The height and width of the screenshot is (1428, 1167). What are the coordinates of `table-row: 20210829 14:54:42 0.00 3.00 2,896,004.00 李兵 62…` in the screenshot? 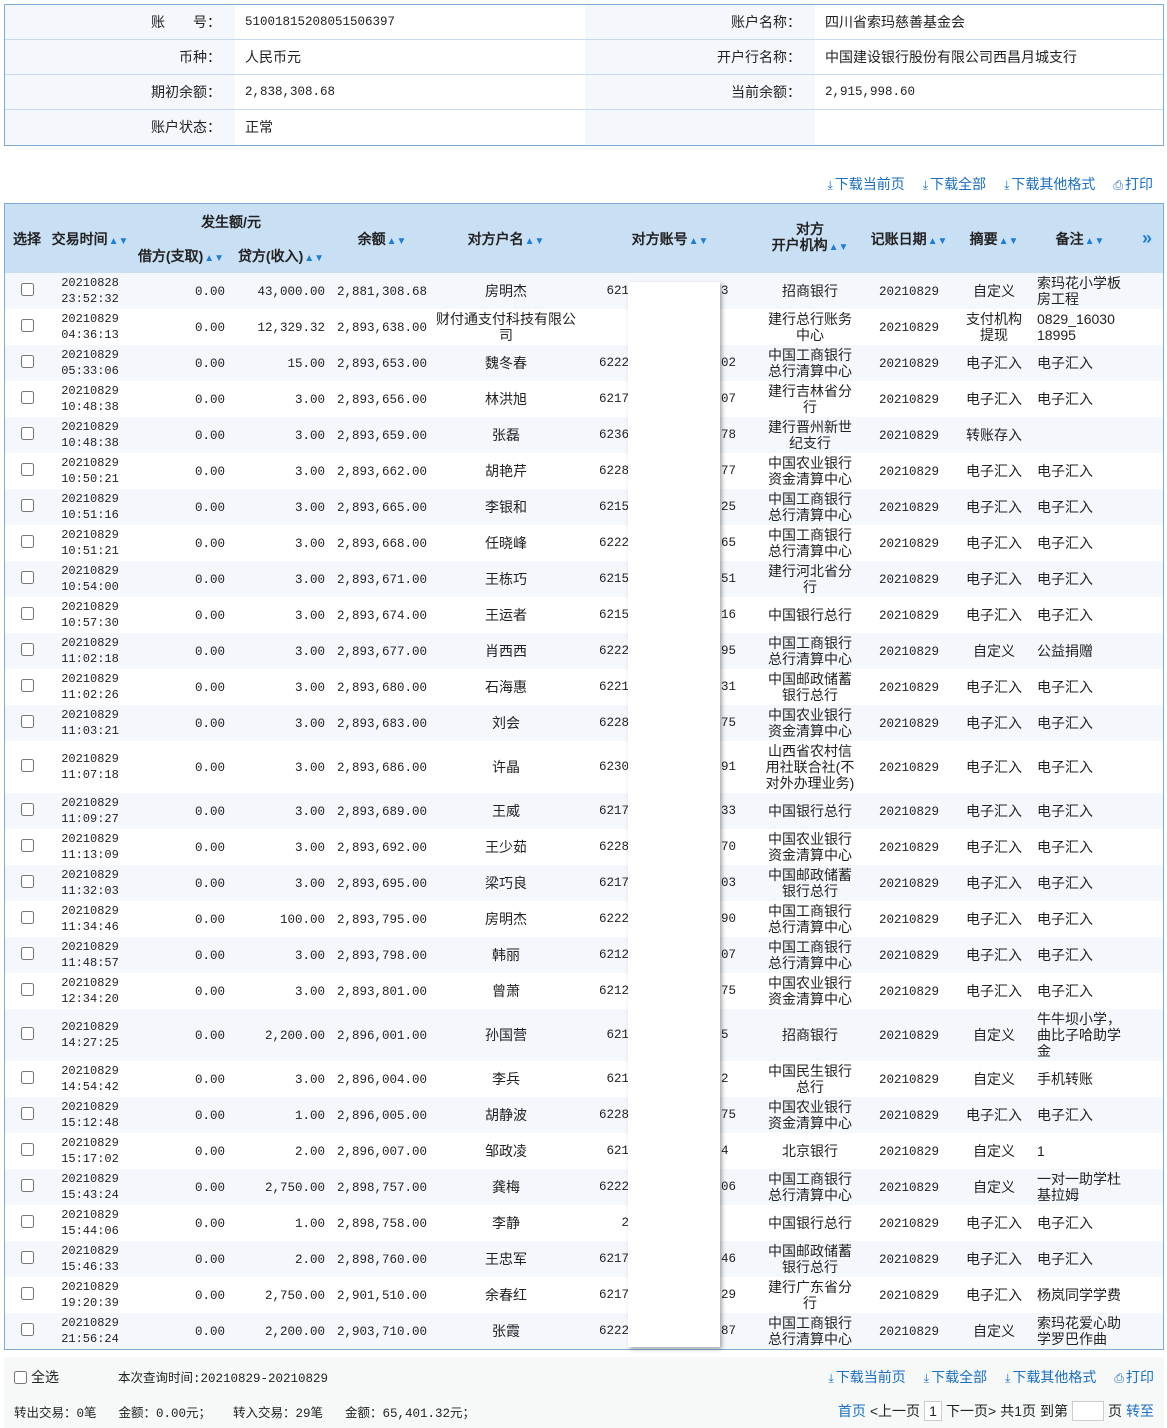 It's located at (584, 1079).